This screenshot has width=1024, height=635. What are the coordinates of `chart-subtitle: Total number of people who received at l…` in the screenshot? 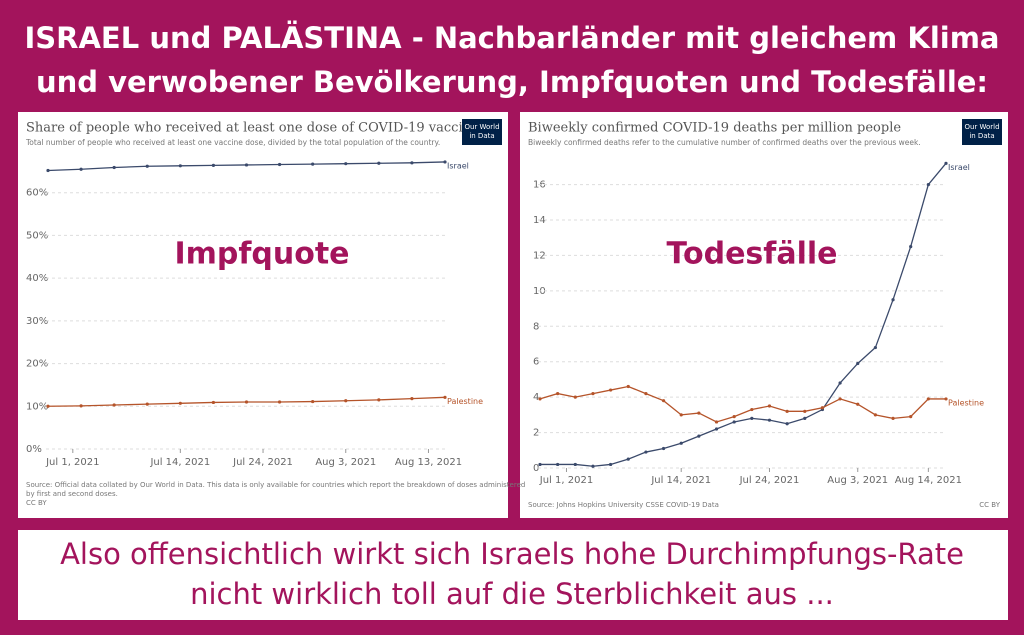 It's located at (232, 142).